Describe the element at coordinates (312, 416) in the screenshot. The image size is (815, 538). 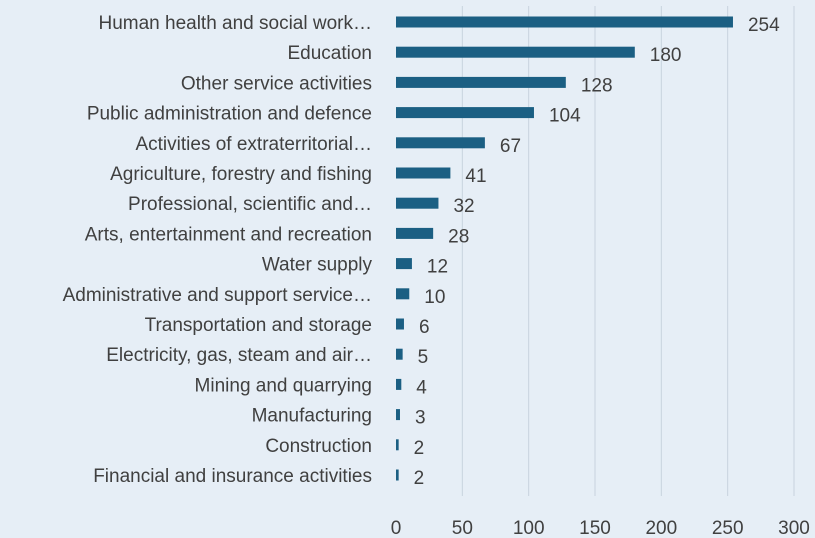
I see `category-label: Manufacturing` at that location.